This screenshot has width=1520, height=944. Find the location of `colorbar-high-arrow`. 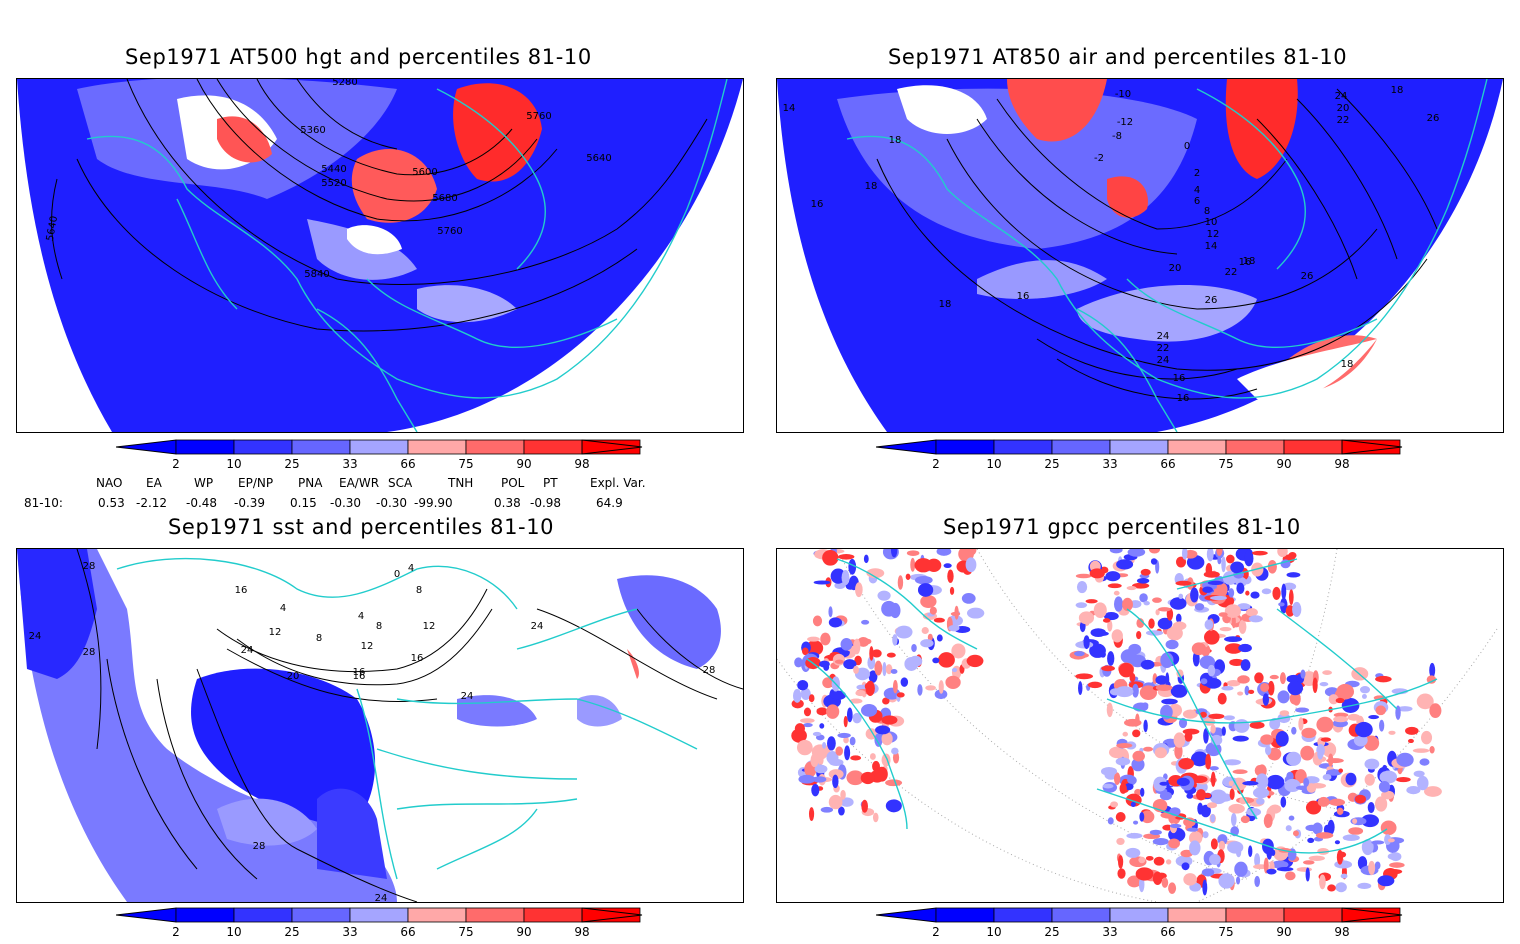

colorbar-high-arrow is located at coordinates (612, 915).